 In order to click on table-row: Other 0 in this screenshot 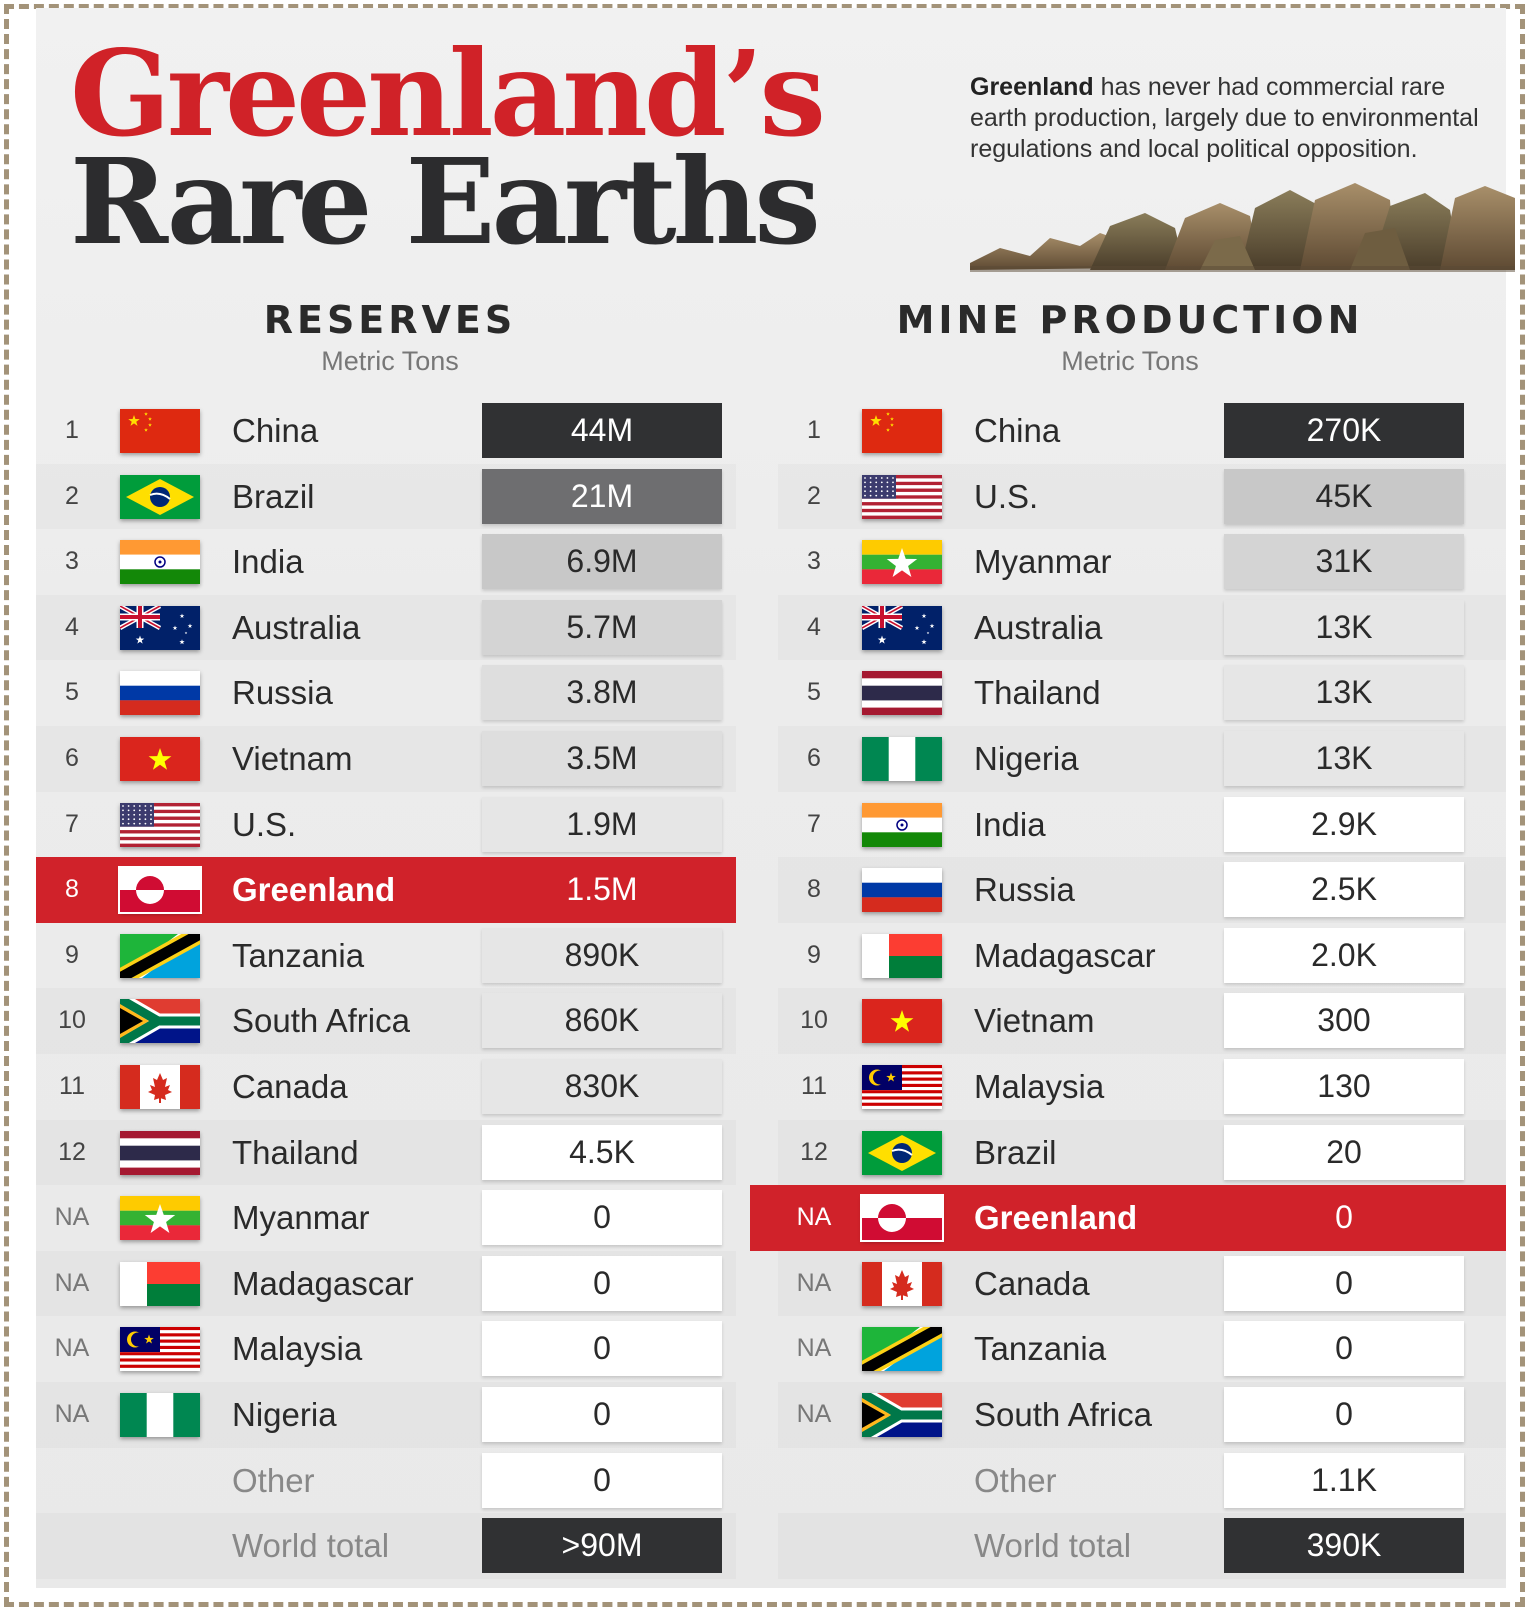, I will do `click(386, 1481)`.